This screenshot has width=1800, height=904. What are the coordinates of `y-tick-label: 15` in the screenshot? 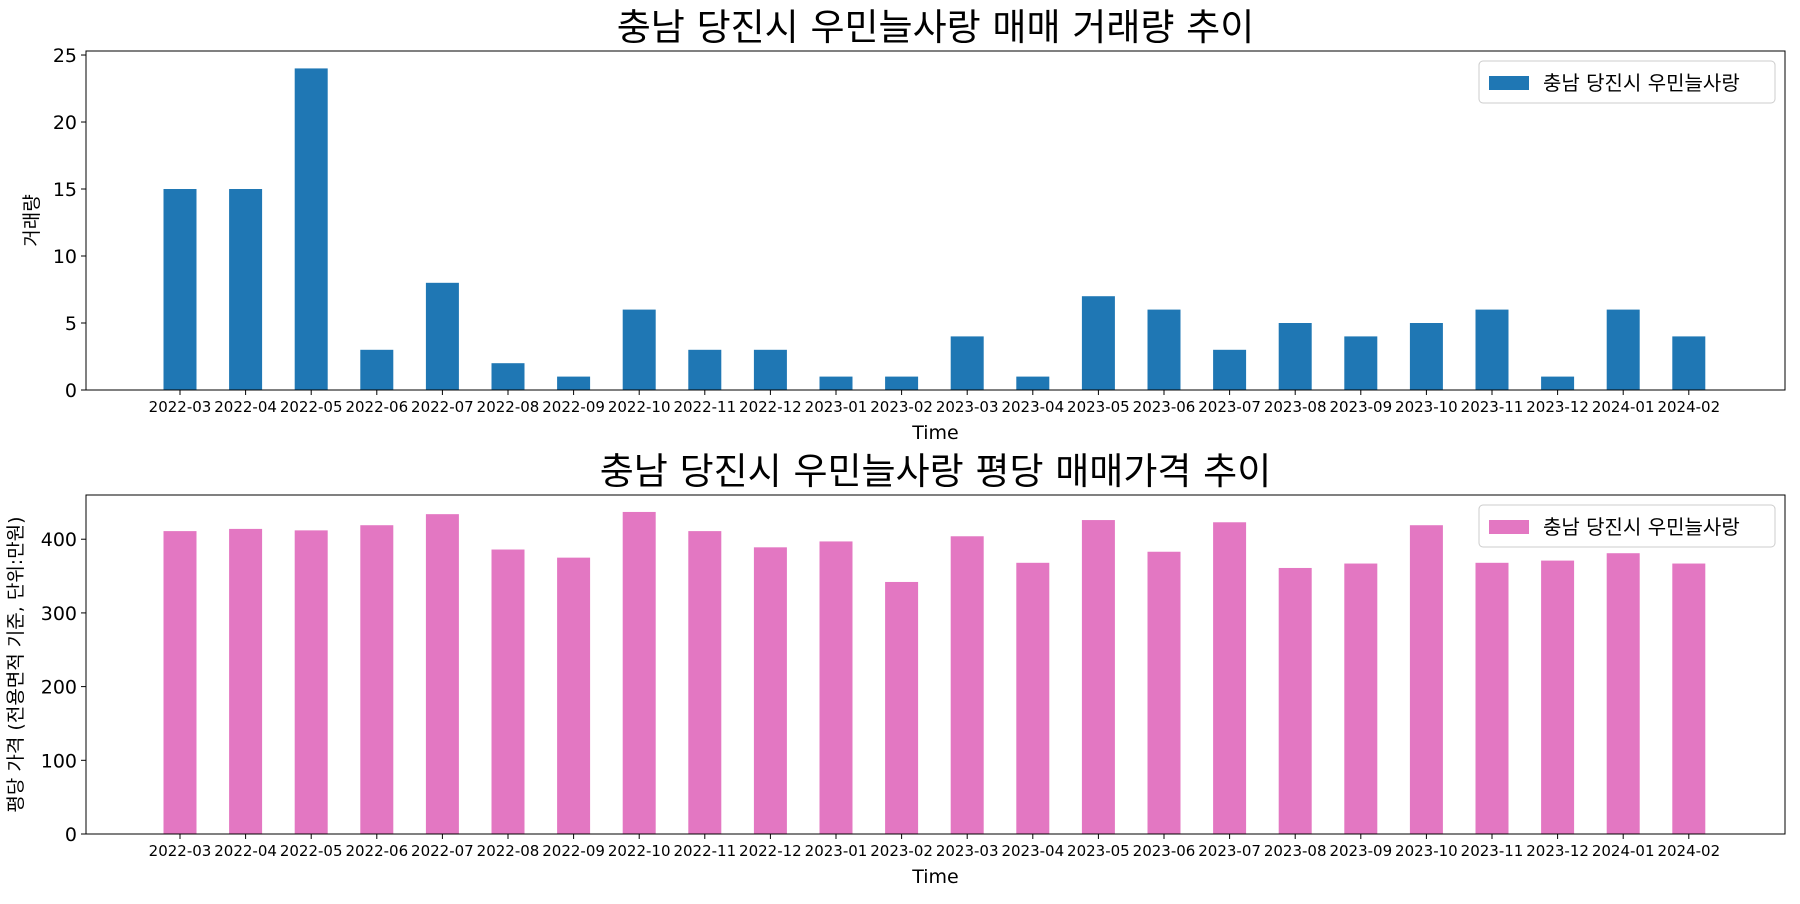 It's located at (65, 190).